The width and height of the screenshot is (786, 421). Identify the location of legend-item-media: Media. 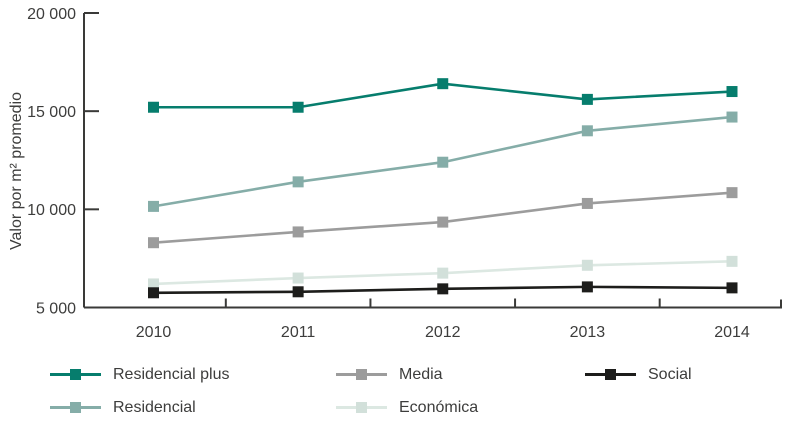
(389, 374).